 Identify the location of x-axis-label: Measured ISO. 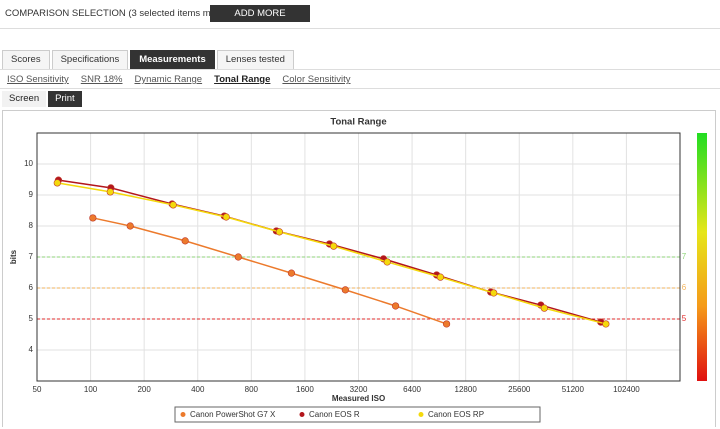
(358, 398).